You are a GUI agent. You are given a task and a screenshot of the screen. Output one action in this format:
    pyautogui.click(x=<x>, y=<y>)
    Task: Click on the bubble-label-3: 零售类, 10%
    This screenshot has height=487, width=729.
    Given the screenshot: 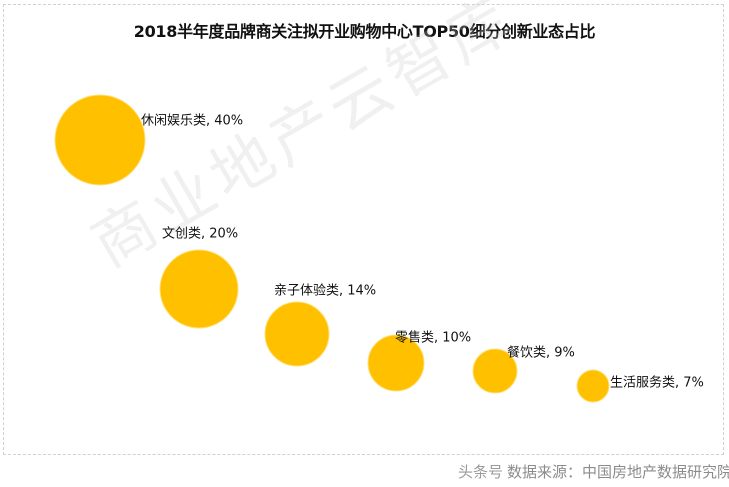 What is the action you would take?
    pyautogui.click(x=433, y=338)
    